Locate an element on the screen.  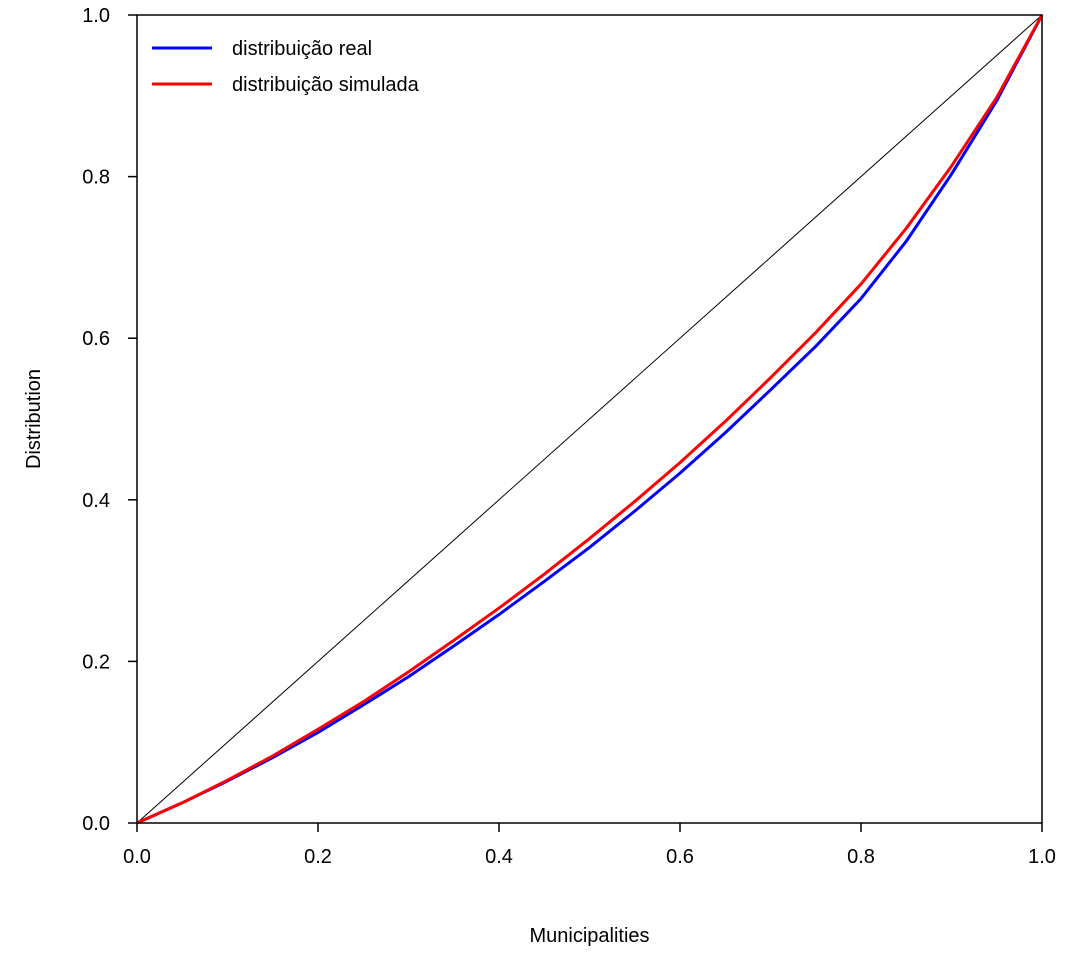
x-tick-label: 0.6 is located at coordinates (680, 857).